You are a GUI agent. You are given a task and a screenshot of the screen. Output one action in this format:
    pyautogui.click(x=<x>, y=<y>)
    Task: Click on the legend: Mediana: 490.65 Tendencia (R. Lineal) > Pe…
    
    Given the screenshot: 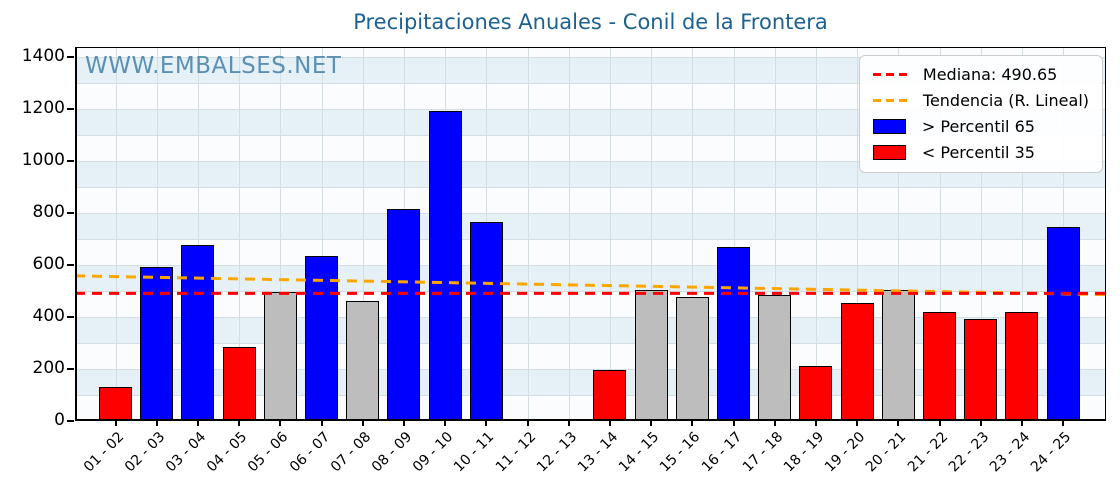 What is the action you would take?
    pyautogui.click(x=980, y=114)
    